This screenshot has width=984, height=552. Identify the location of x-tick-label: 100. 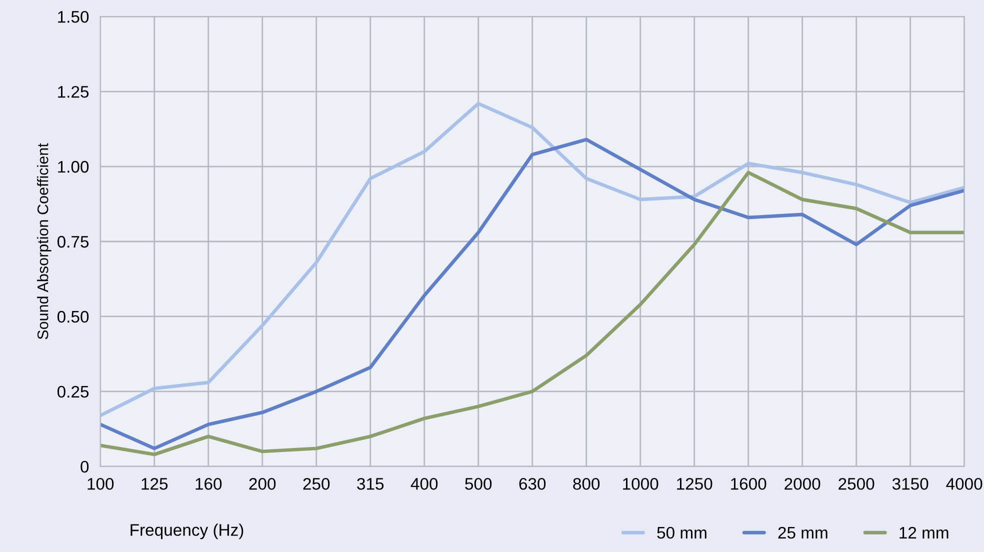
(101, 484).